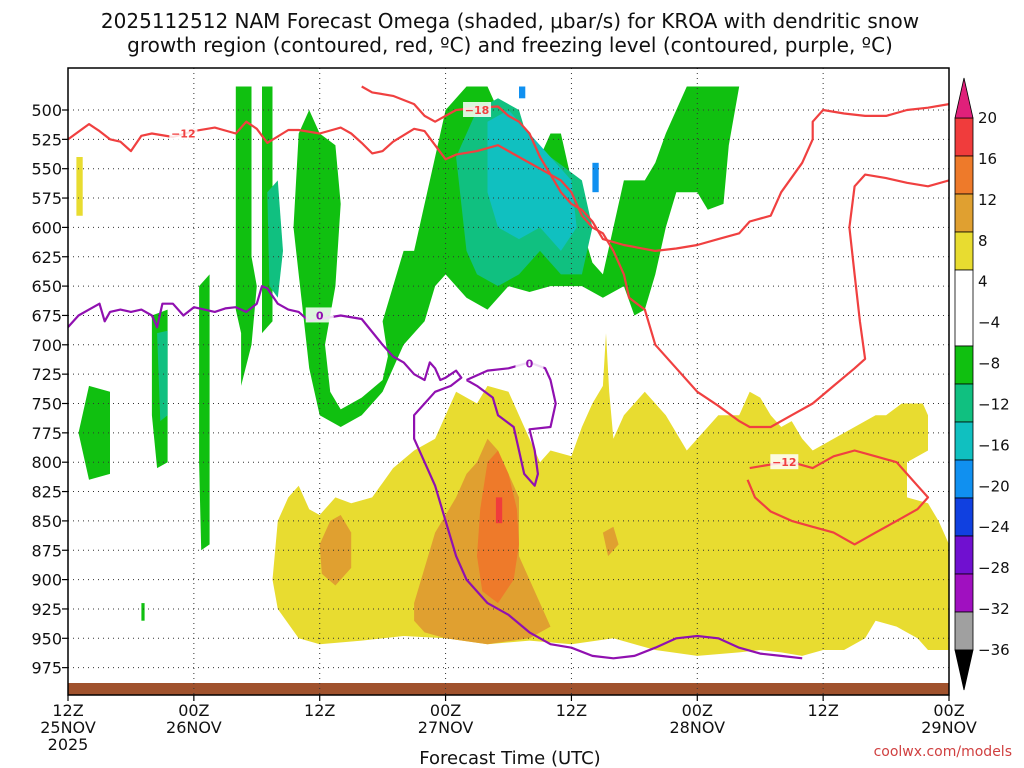 This screenshot has width=1024, height=768. What do you see at coordinates (994, 568) in the screenshot?
I see `colorbar-tick-label: −28` at bounding box center [994, 568].